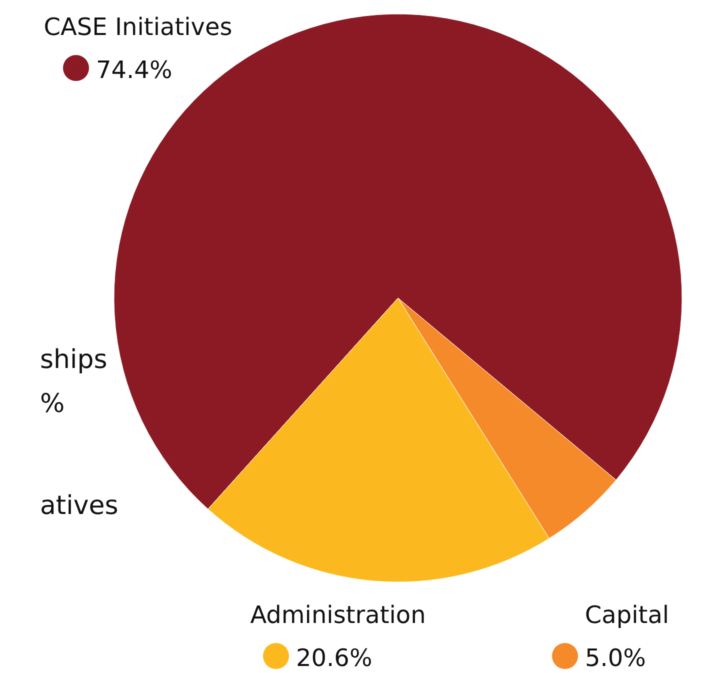 The height and width of the screenshot is (673, 701). I want to click on data-label: 74.4%, so click(134, 70).